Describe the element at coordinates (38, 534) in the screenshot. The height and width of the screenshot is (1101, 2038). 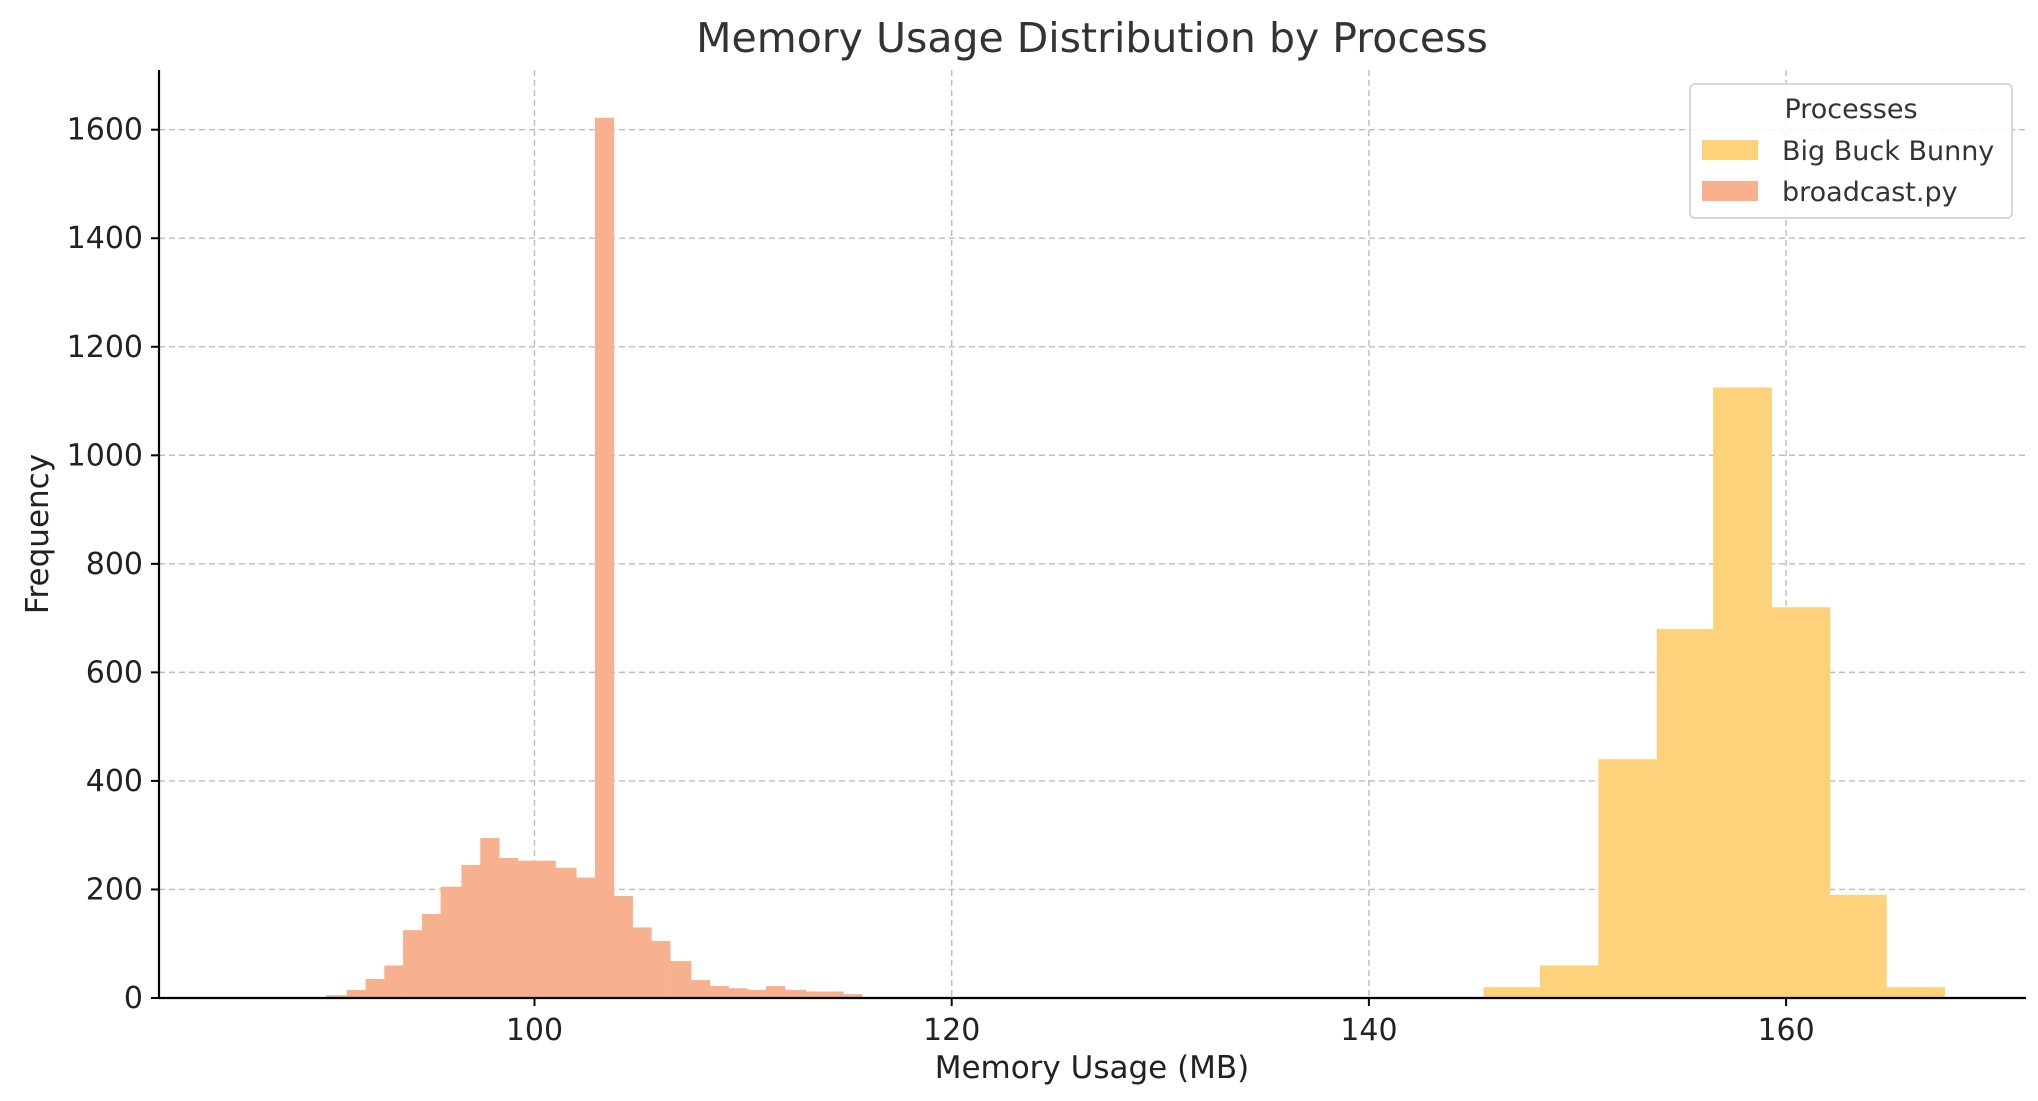
I see `y-axis-label: Frequency` at that location.